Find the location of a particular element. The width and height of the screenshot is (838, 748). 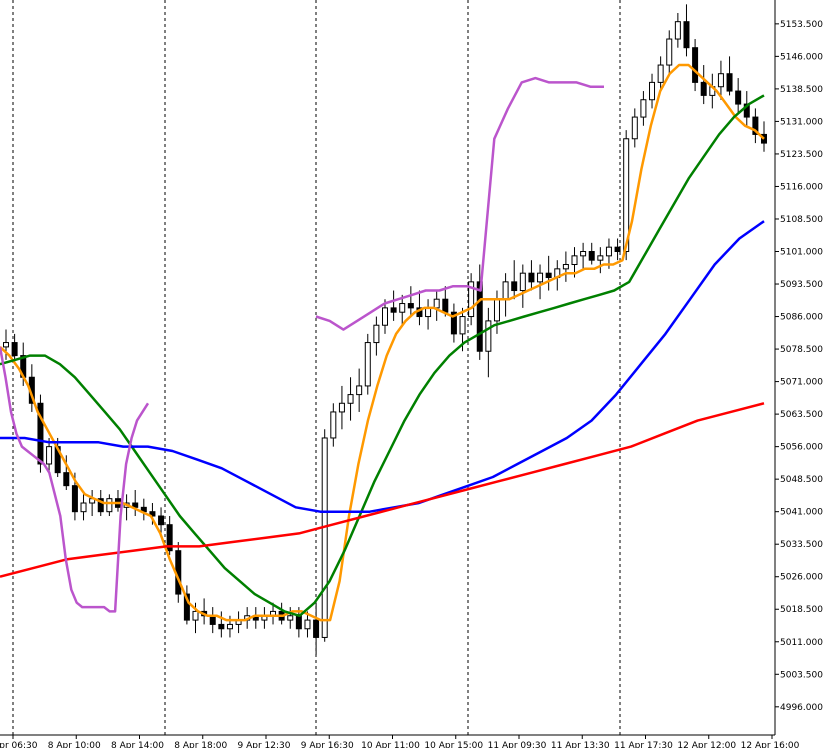

y-tick-label: 5123.500 is located at coordinates (801, 155).